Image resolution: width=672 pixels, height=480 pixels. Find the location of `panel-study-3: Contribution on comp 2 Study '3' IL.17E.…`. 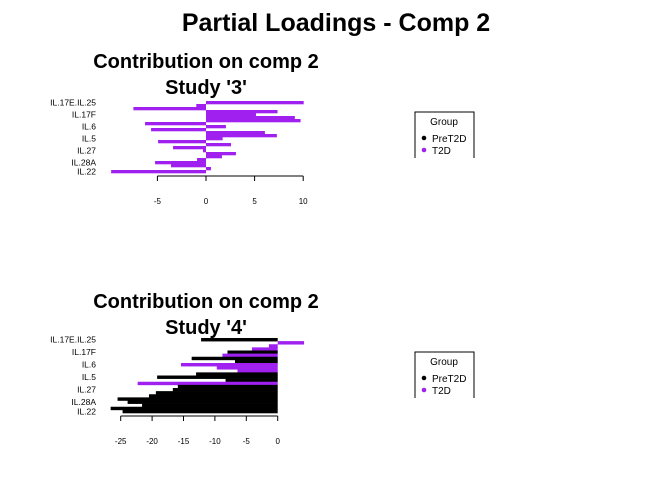

panel-study-3: Contribution on comp 2 Study '3' IL.17E.… is located at coordinates (184, 128).